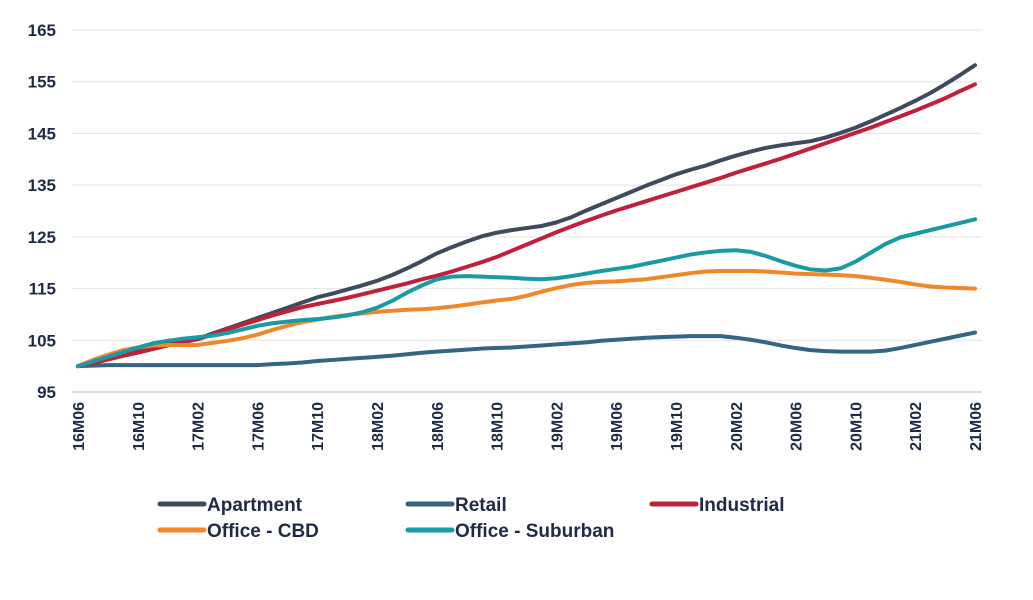 The width and height of the screenshot is (1033, 600). What do you see at coordinates (263, 531) in the screenshot?
I see `legend-label-office-cbd: Office - CBD` at bounding box center [263, 531].